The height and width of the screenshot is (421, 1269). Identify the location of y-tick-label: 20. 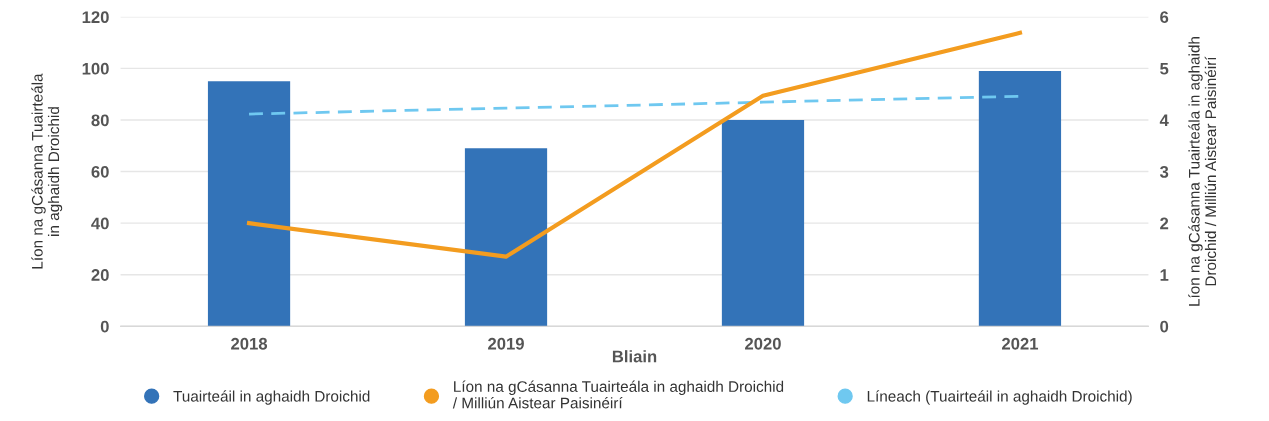
(100, 275).